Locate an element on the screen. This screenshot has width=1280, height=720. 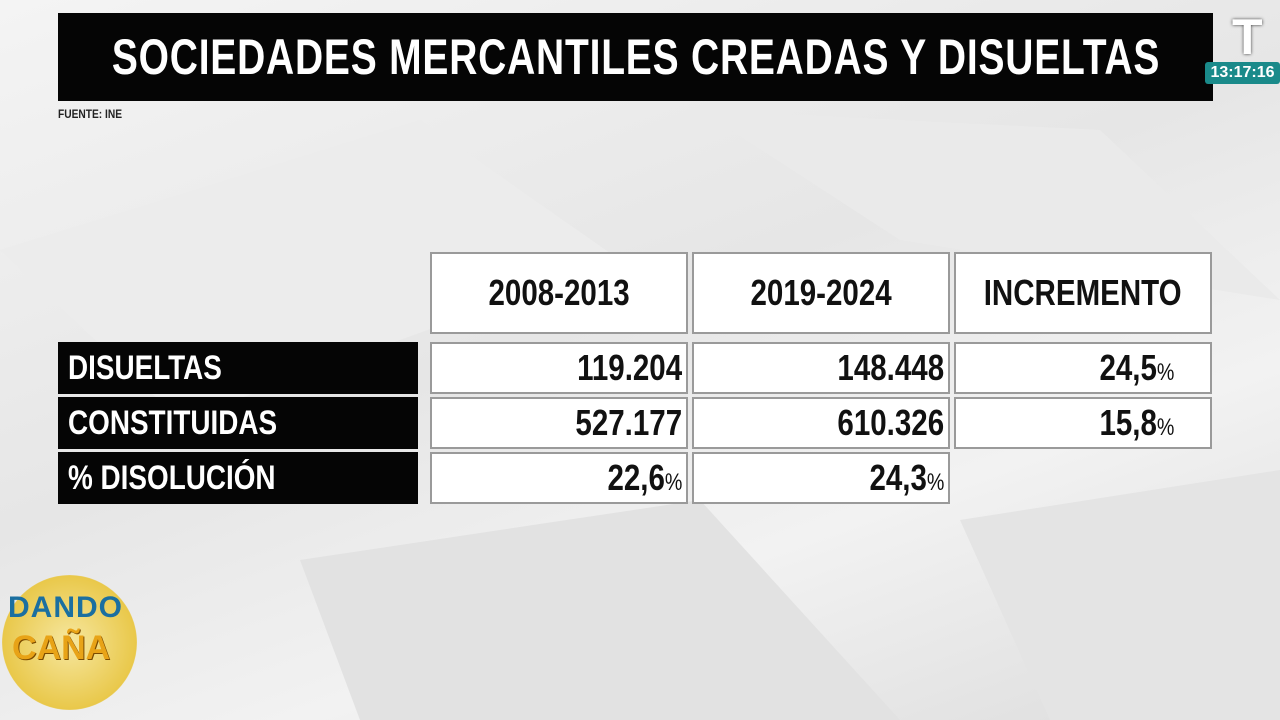
column-header-text: 2008-2013 is located at coordinates (559, 292).